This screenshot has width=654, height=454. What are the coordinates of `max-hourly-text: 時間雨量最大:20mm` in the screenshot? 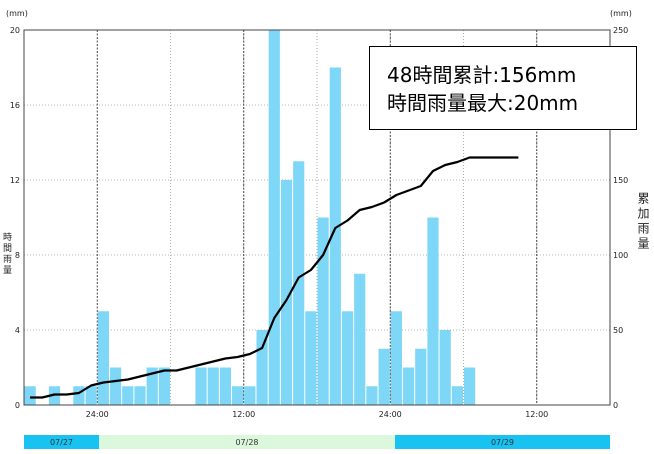 It's located at (483, 103).